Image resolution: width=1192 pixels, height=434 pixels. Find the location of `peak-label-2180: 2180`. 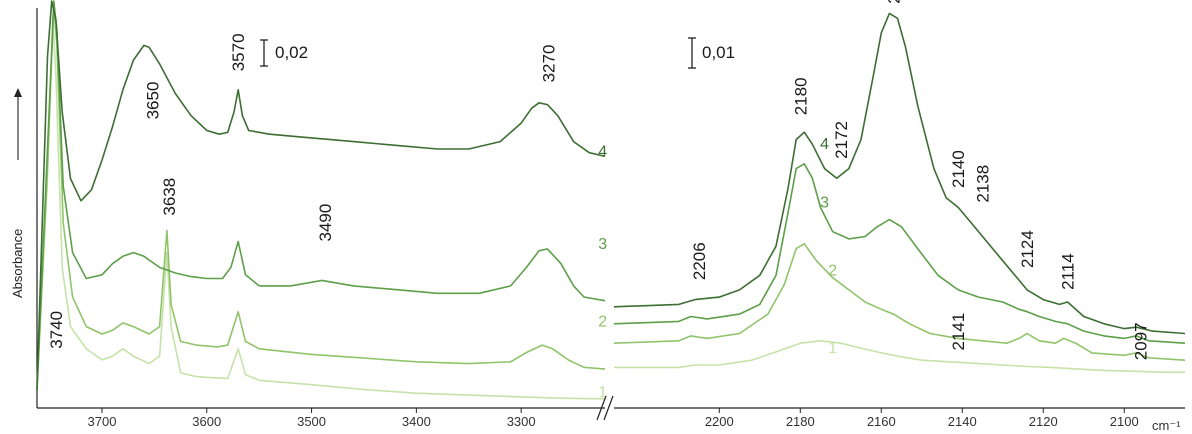

peak-label-2180: 2180 is located at coordinates (800, 96).